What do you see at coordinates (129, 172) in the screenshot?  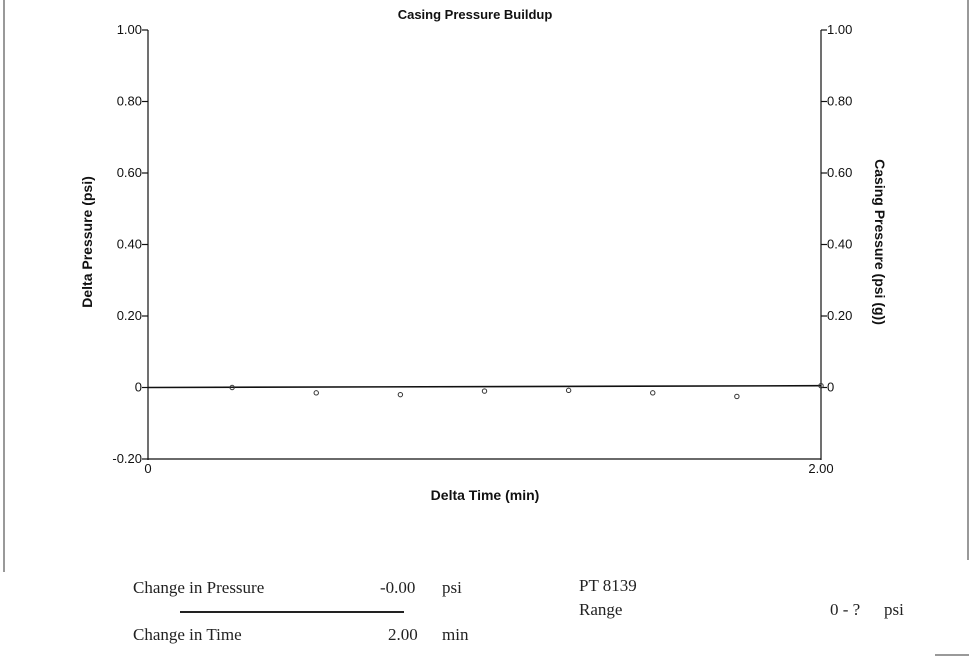 I see `left-y-tick-label: 0.60` at bounding box center [129, 172].